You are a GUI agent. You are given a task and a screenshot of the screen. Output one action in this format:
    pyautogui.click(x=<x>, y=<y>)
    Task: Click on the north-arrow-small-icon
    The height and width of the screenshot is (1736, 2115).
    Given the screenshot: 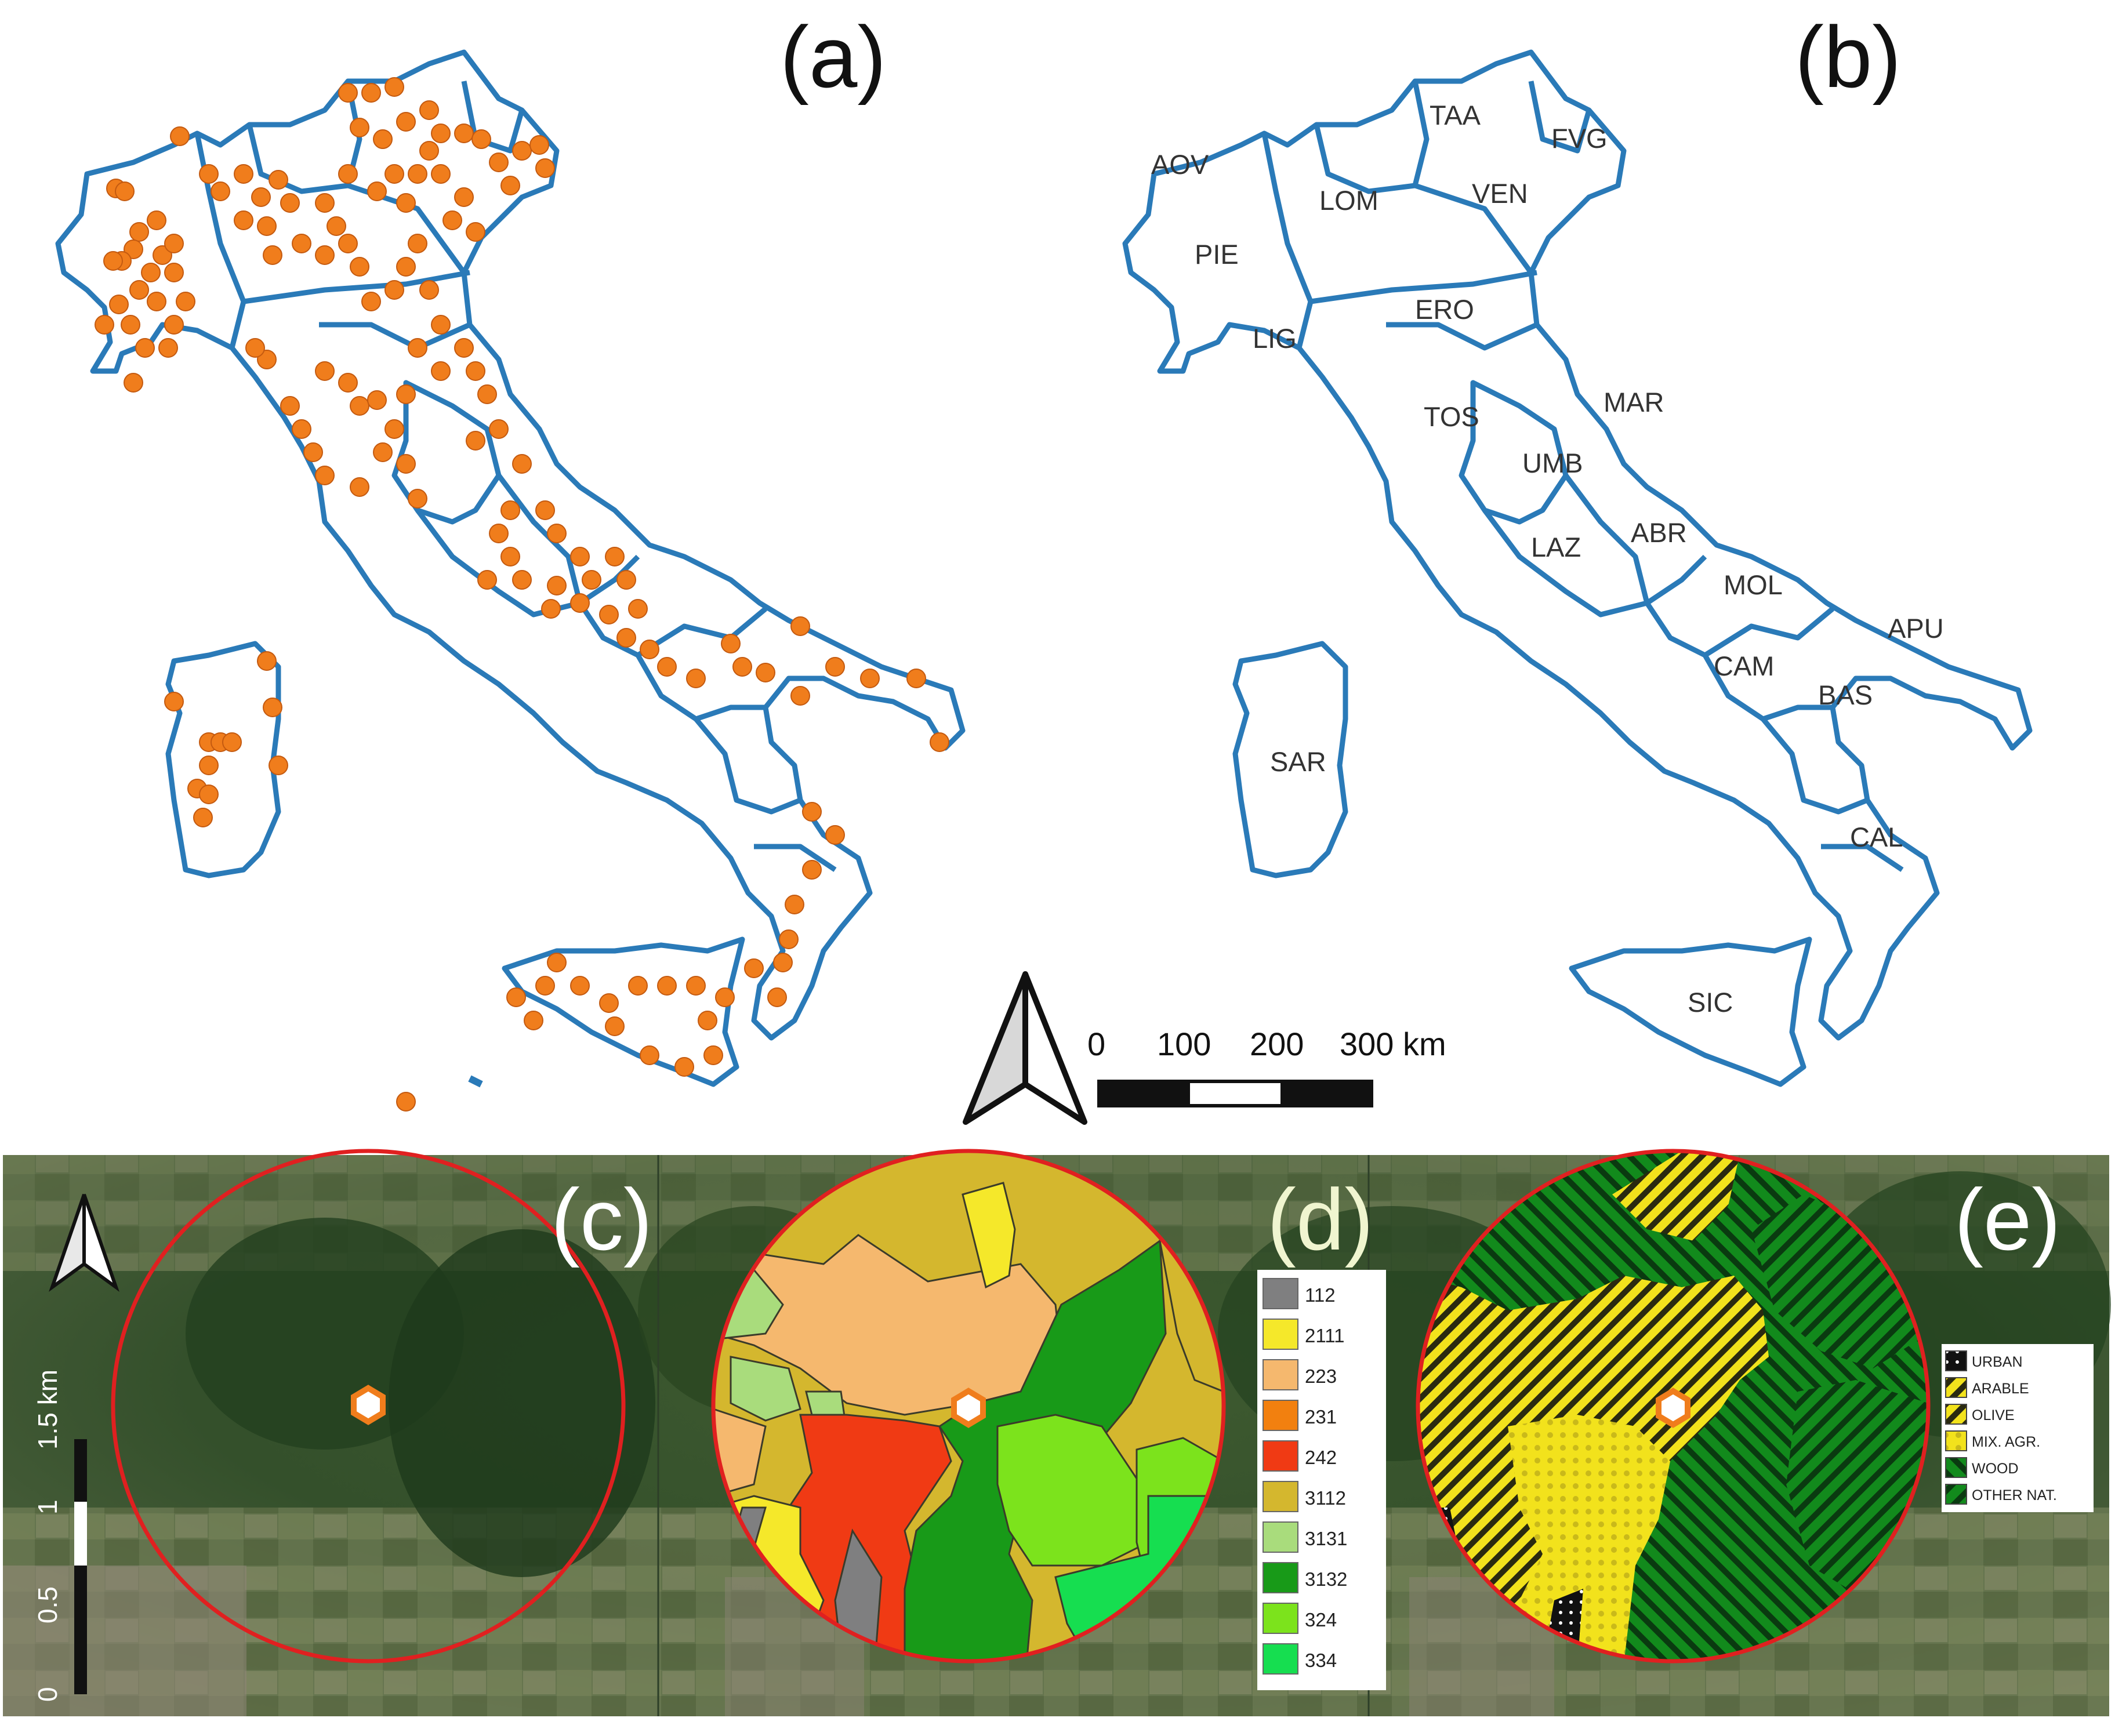 What is the action you would take?
    pyautogui.click(x=84, y=1243)
    